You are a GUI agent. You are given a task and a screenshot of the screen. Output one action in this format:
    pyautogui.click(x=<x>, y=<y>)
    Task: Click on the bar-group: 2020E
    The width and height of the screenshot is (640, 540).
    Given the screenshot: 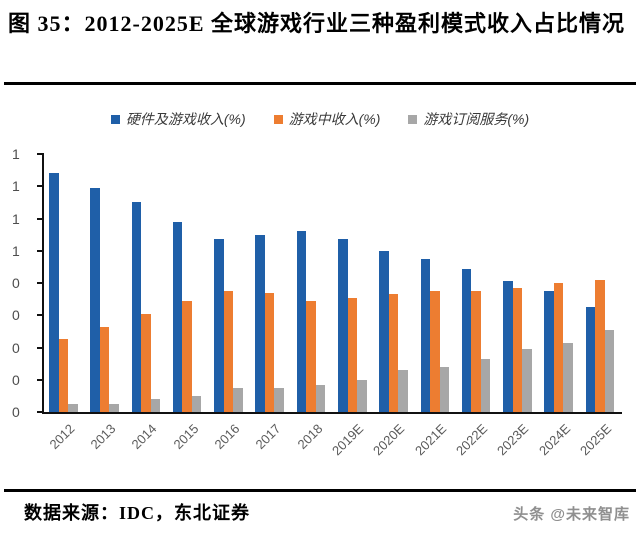 What is the action you would take?
    pyautogui.click(x=392, y=306)
    